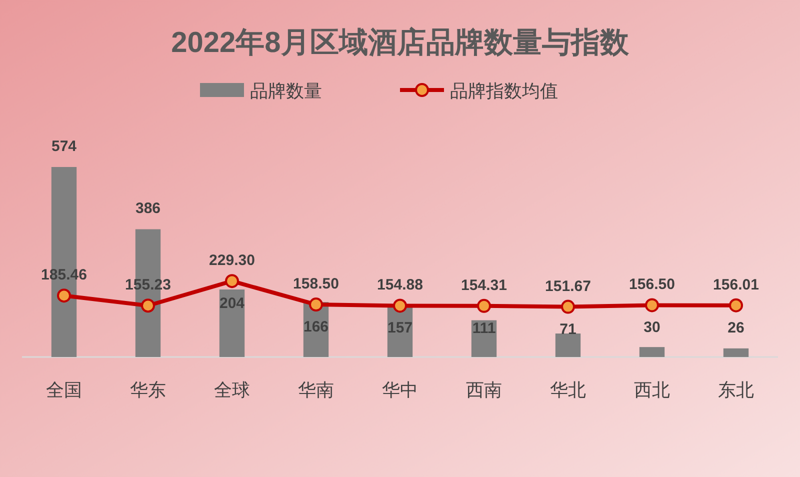  I want to click on data-label: 166, so click(316, 327).